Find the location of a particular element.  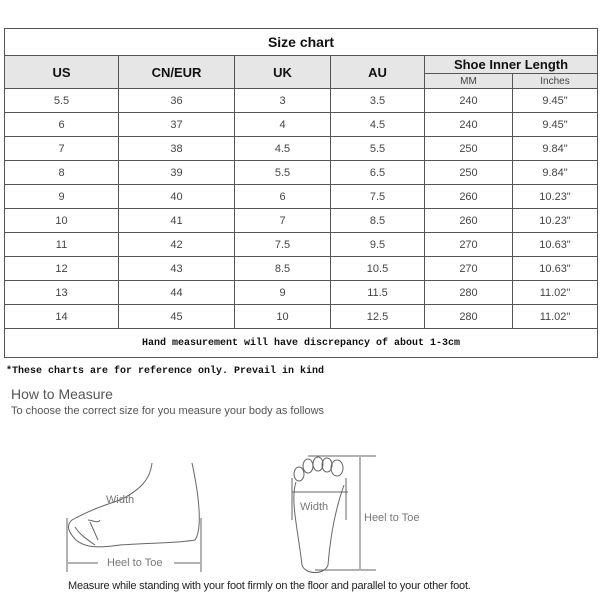

header-au: AU is located at coordinates (377, 72).